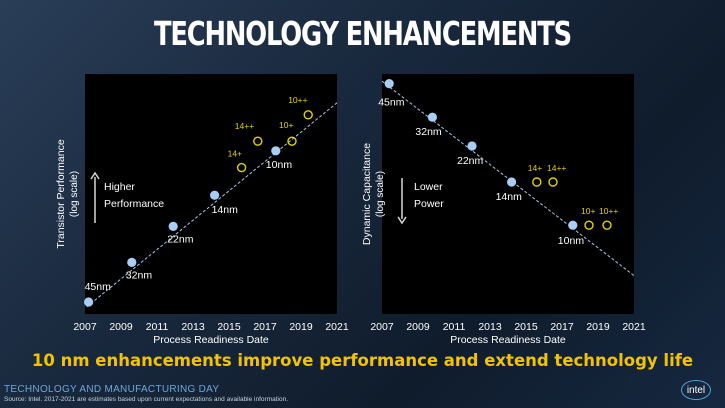 The width and height of the screenshot is (725, 408). What do you see at coordinates (362, 33) in the screenshot?
I see `slide-title: TECHNOLOGY ENHANCEMENTS` at bounding box center [362, 33].